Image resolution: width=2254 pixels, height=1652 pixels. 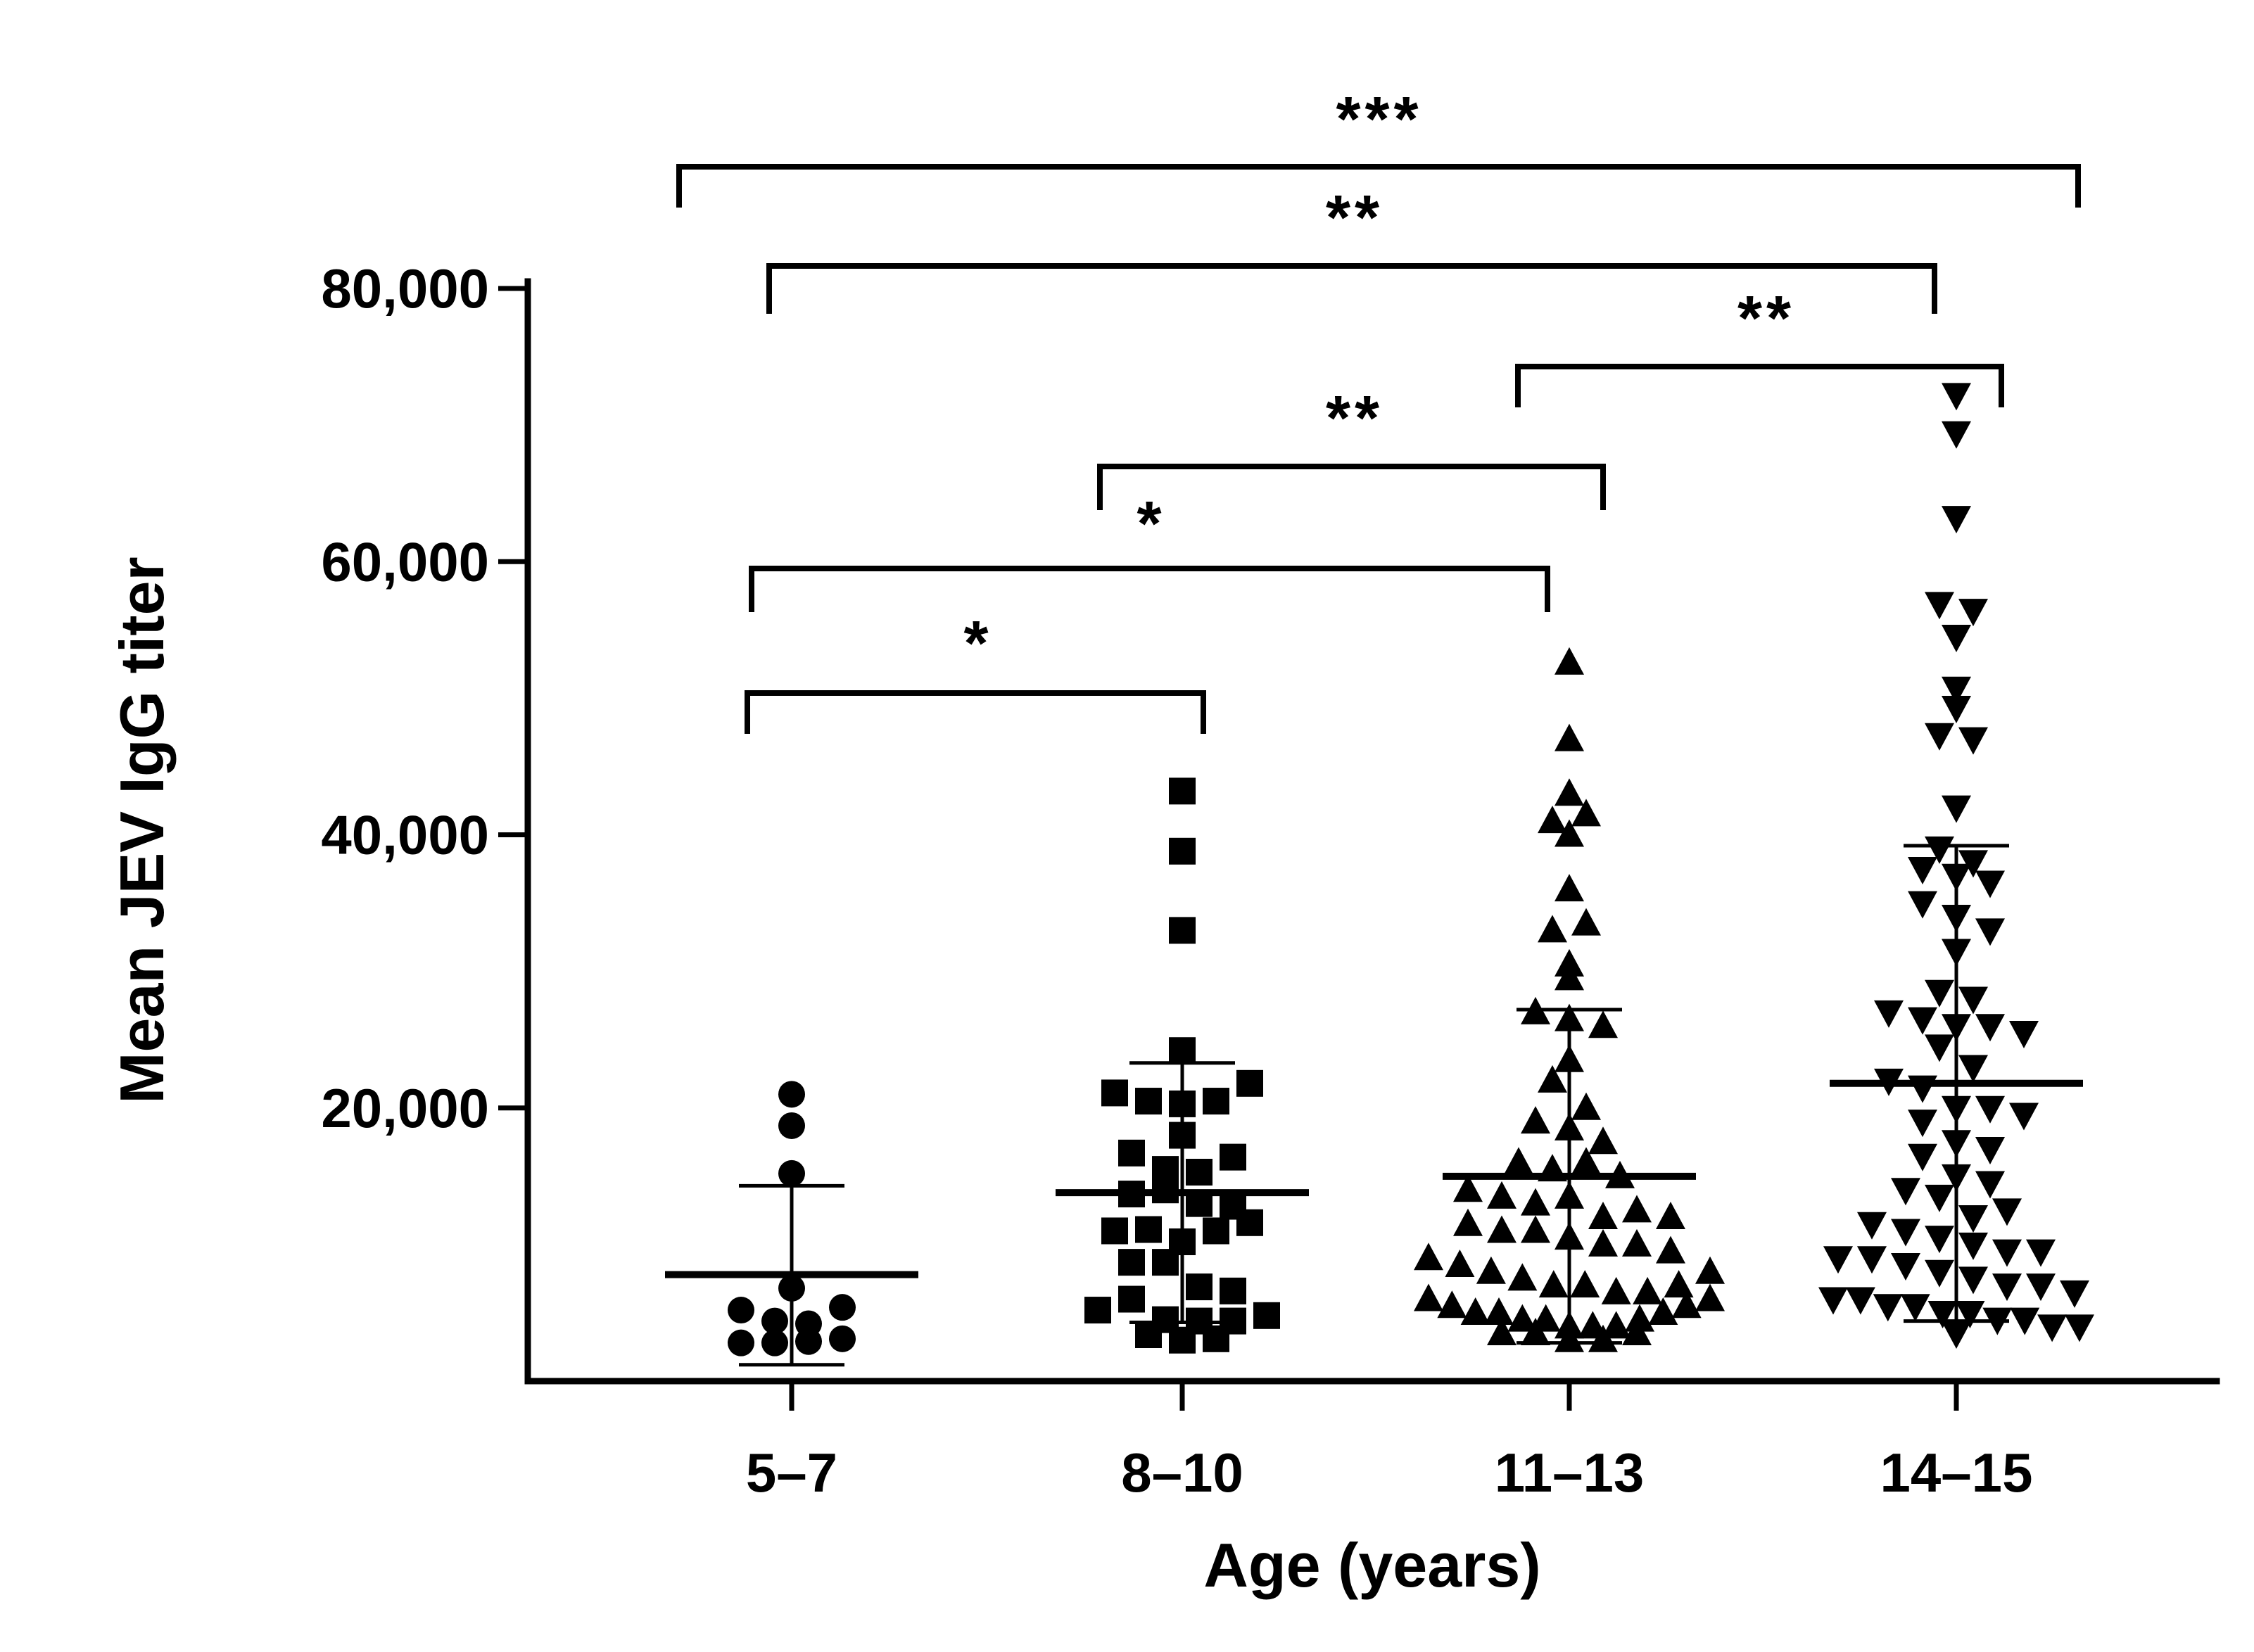 I want to click on x-ticks: 5–7 8–10 11–13 14–15, so click(x=1389, y=1442).